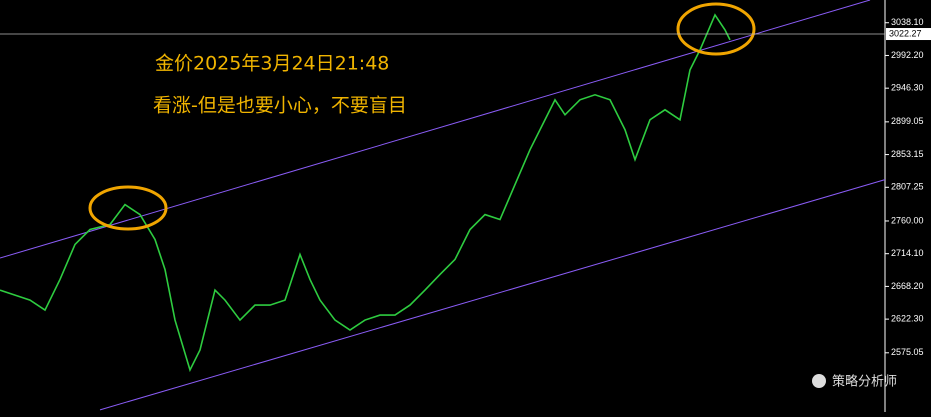 The image size is (931, 417). I want to click on last-price-box, so click(908, 34).